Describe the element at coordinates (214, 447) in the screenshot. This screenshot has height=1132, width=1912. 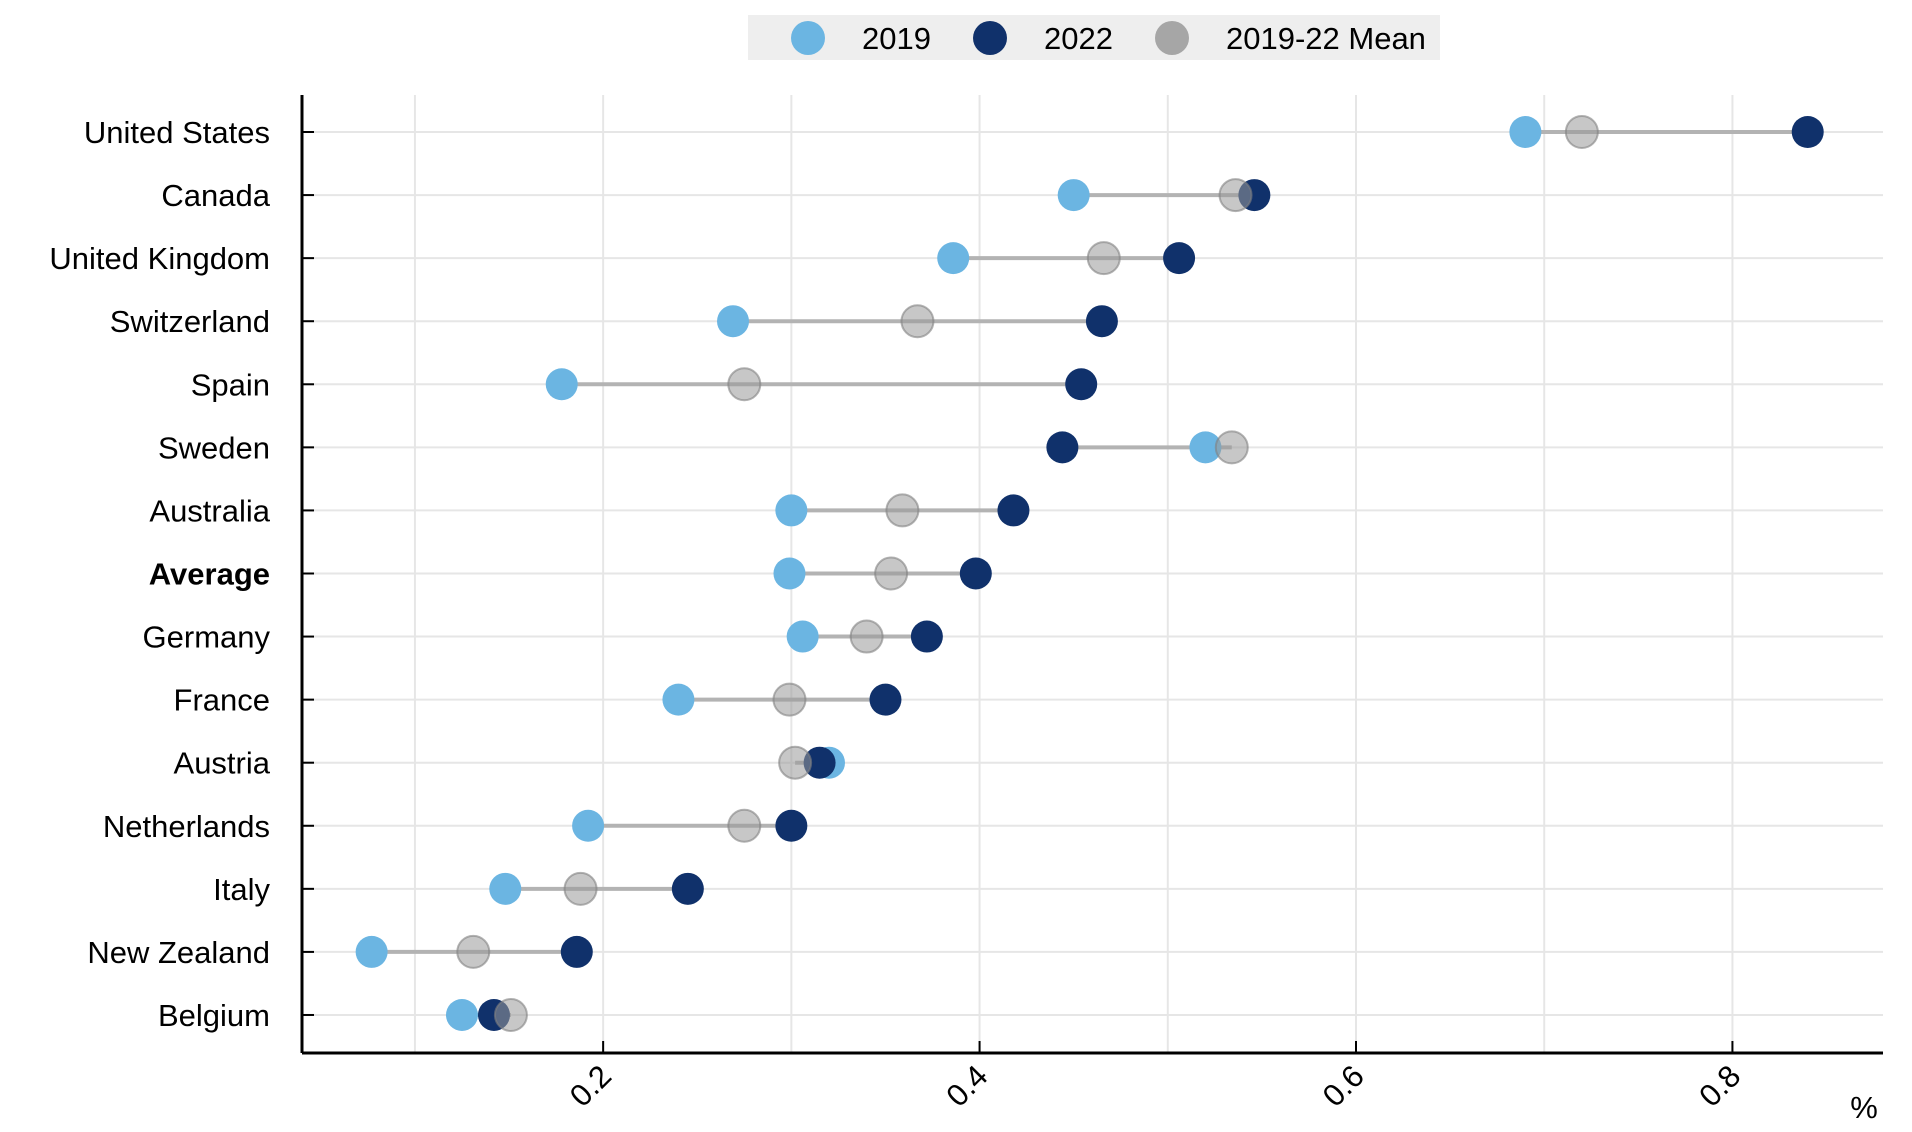
I see `category-label: Sweden` at that location.